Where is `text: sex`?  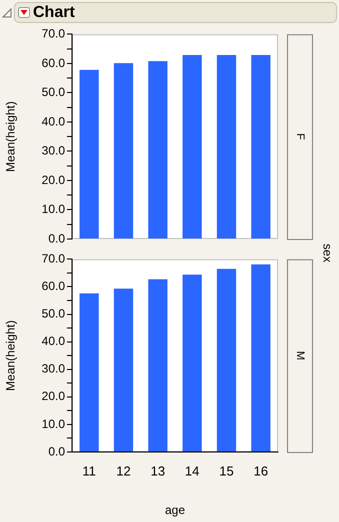
text: sex is located at coordinates (327, 253).